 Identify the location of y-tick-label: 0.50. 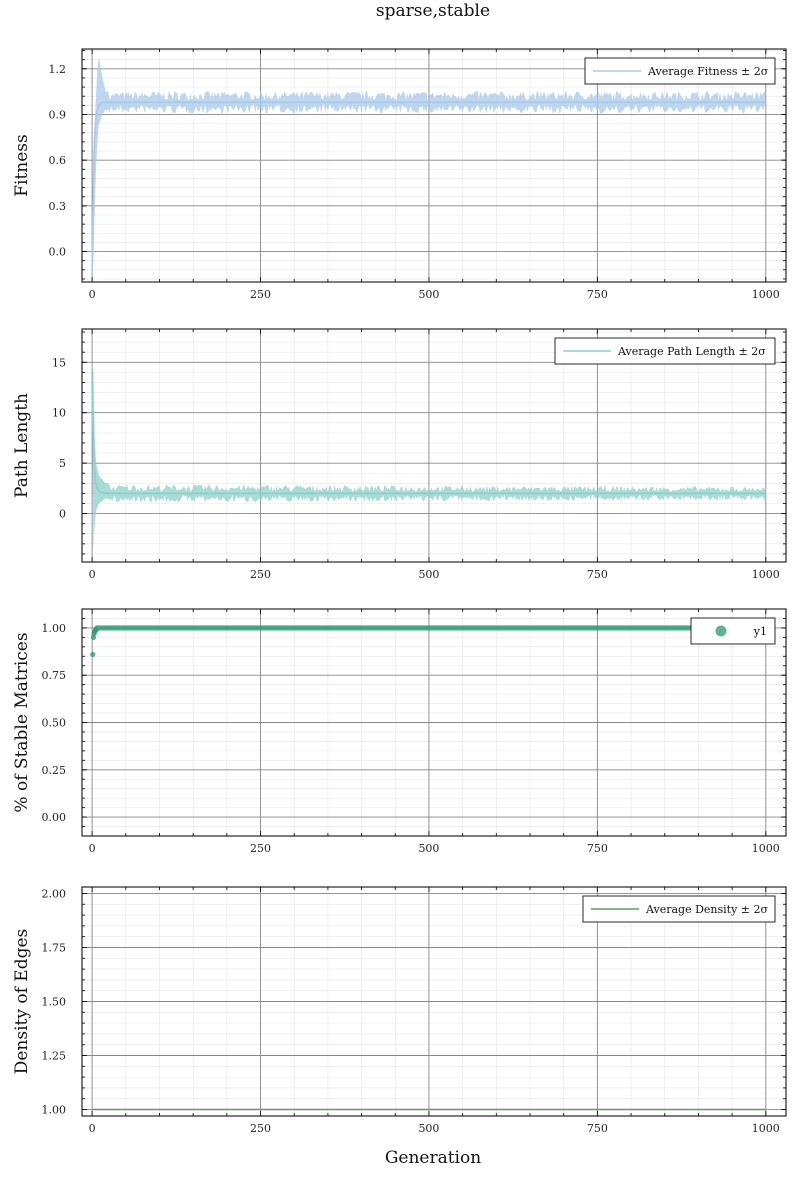
(54, 723).